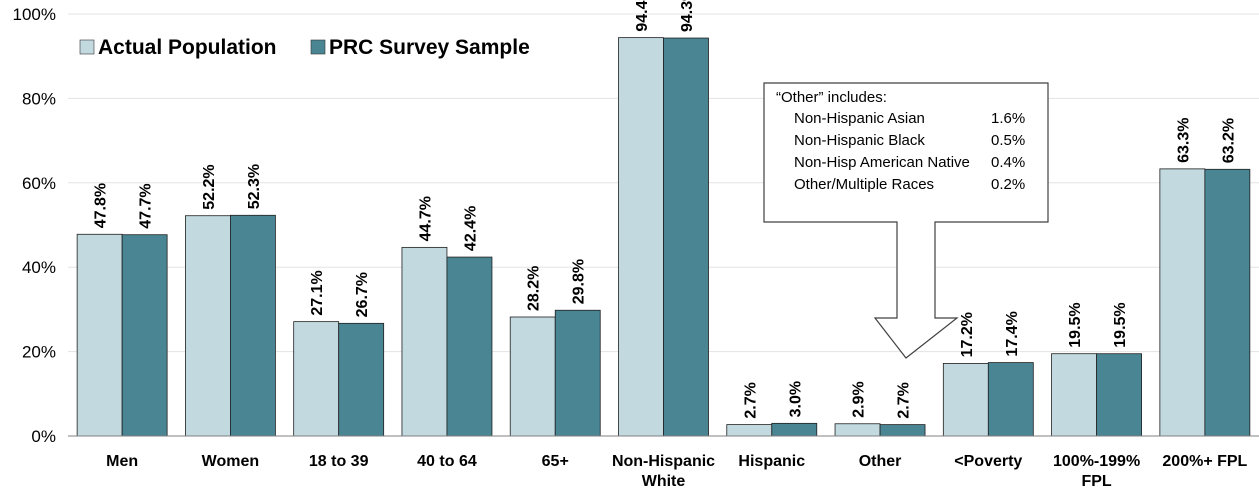 This screenshot has height=493, width=1259. What do you see at coordinates (146, 205) in the screenshot?
I see `data-label: 47.7%` at bounding box center [146, 205].